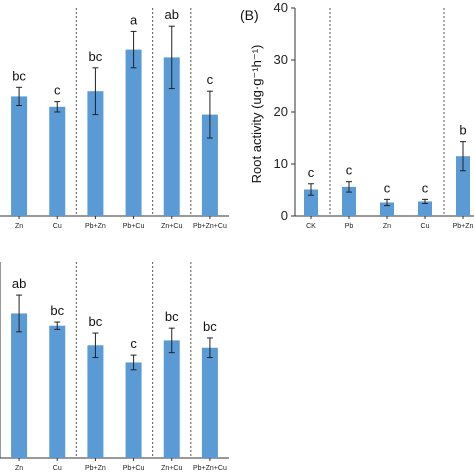 The image size is (474, 474). I want to click on y-tick-label: 20, so click(281, 111).